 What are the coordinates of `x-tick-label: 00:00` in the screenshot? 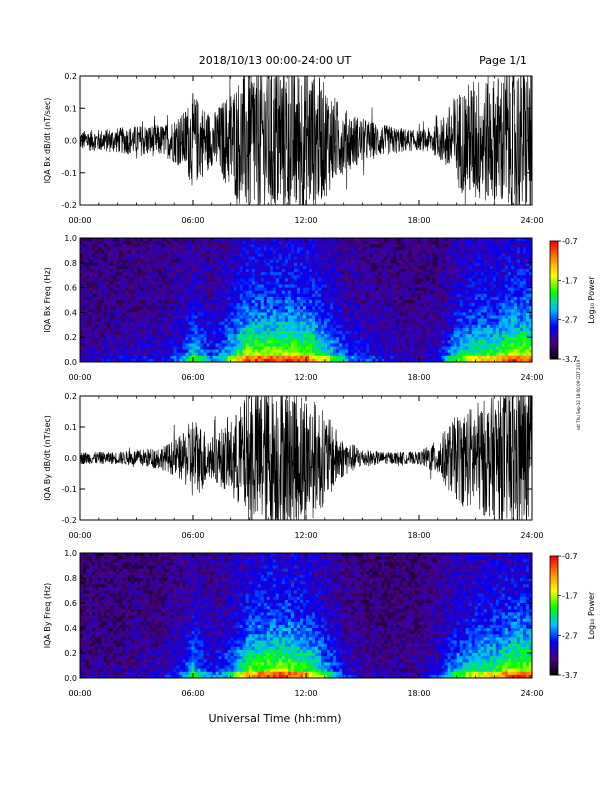 It's located at (79, 220).